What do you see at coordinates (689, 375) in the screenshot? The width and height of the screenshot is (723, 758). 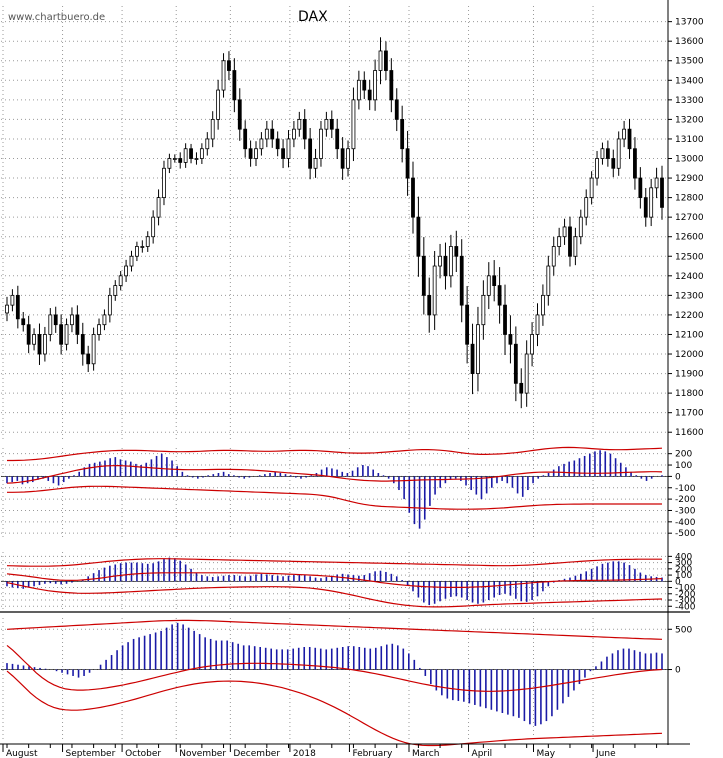 I see `y-tick-label: 11900` at bounding box center [689, 375].